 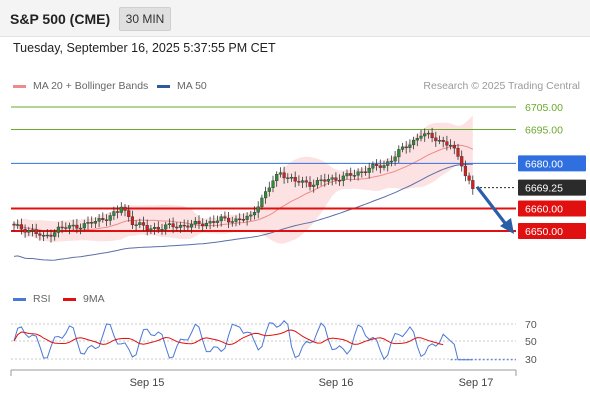 What do you see at coordinates (552, 231) in the screenshot?
I see `level-tag-6650.00` at bounding box center [552, 231].